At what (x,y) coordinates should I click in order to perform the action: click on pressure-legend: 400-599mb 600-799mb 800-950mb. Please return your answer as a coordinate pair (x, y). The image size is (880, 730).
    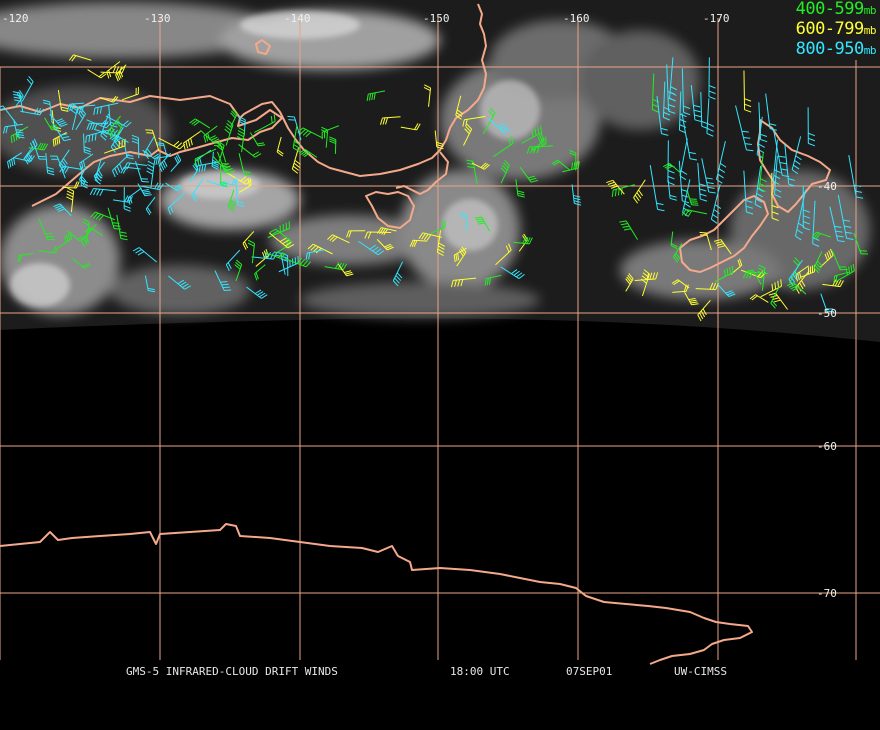
    Looking at the image, I should click on (836, 30).